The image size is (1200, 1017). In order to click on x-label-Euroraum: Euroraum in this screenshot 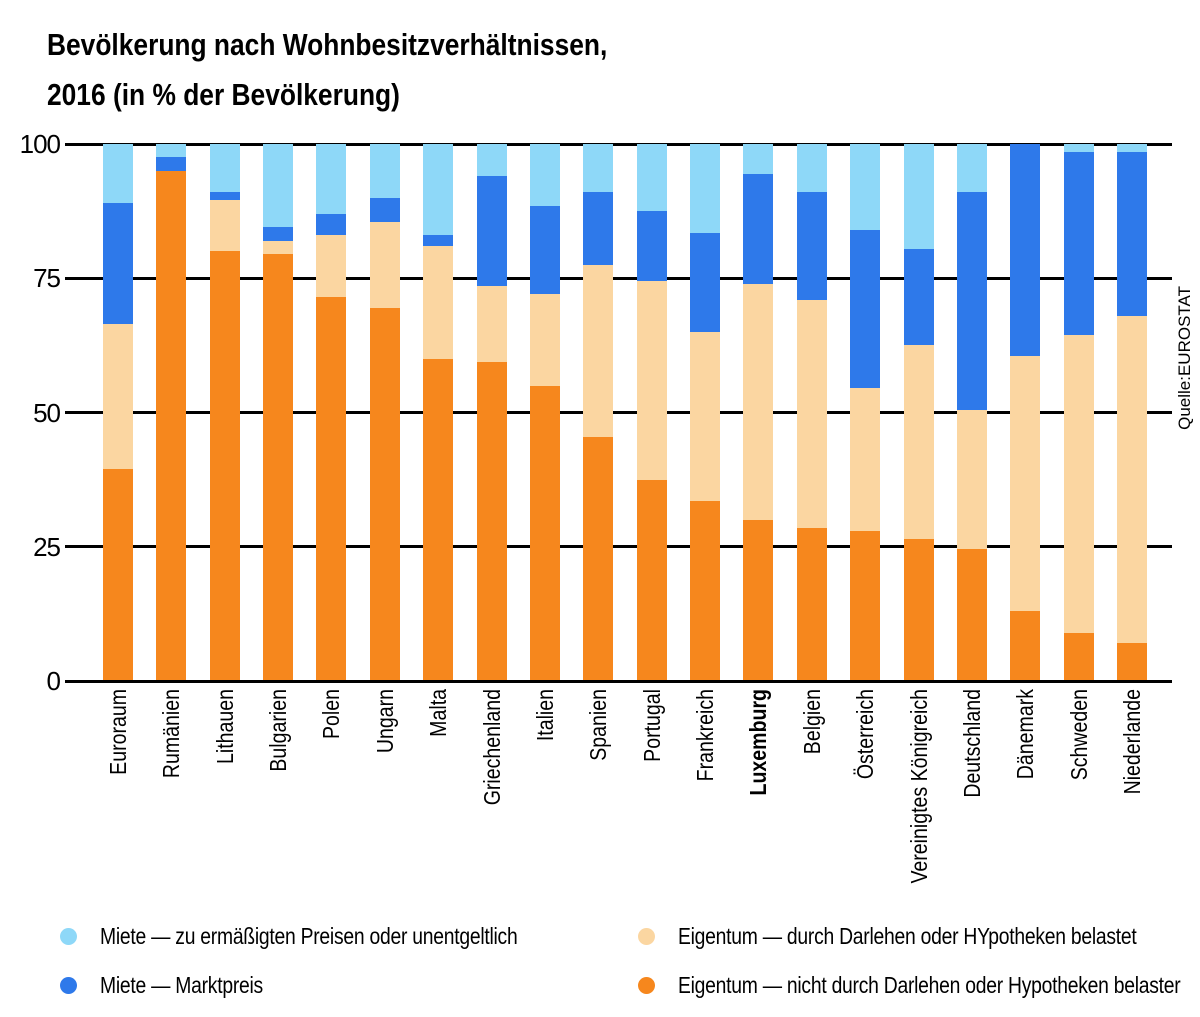, I will do `click(118, 732)`.